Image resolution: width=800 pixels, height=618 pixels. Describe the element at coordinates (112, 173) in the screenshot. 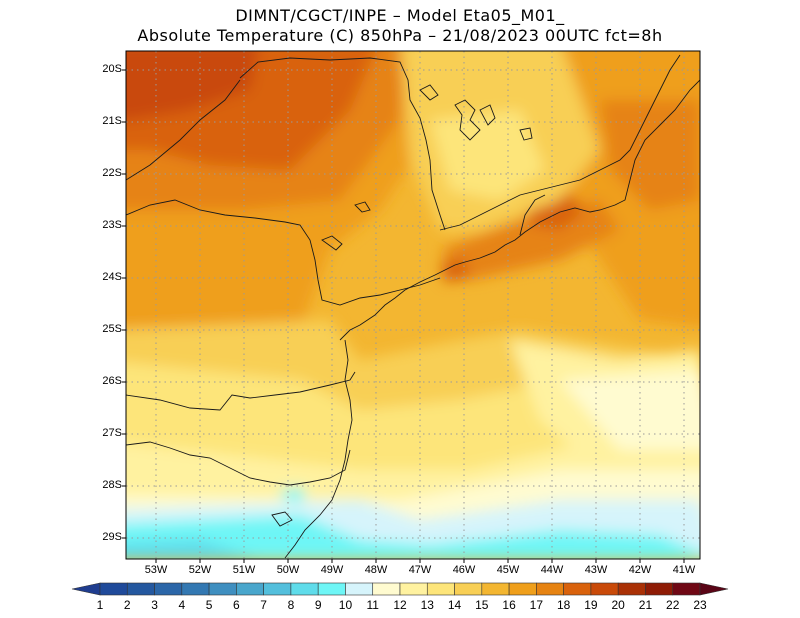

I see `lat-label: 22S` at that location.